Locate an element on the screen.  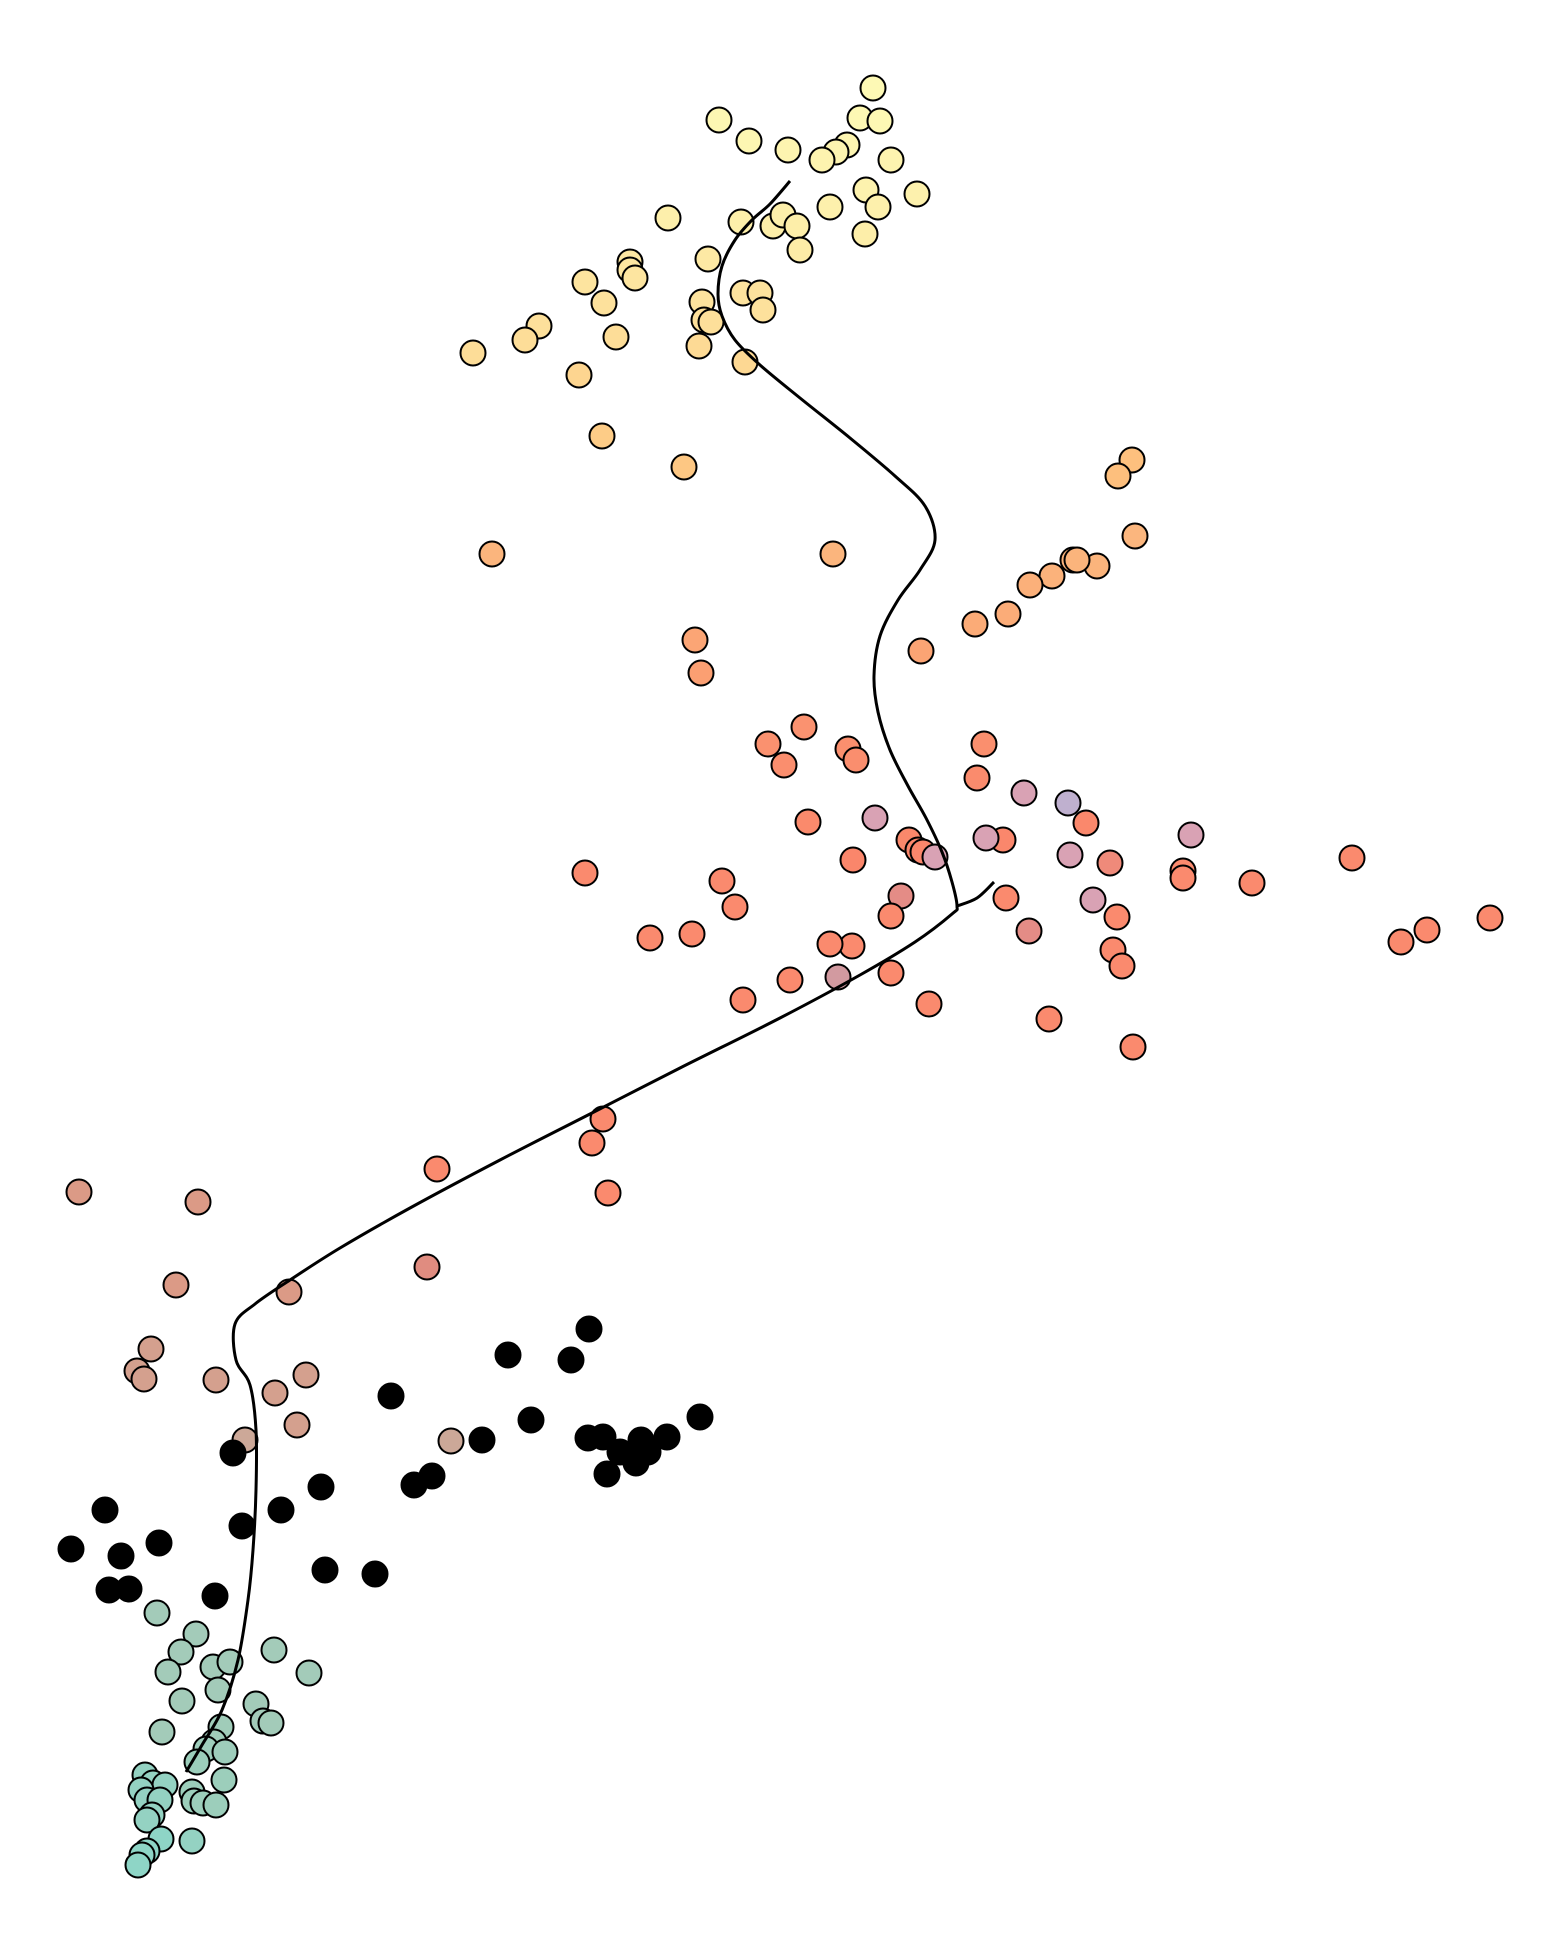
trajectory-branch is located at coordinates (976, 894).